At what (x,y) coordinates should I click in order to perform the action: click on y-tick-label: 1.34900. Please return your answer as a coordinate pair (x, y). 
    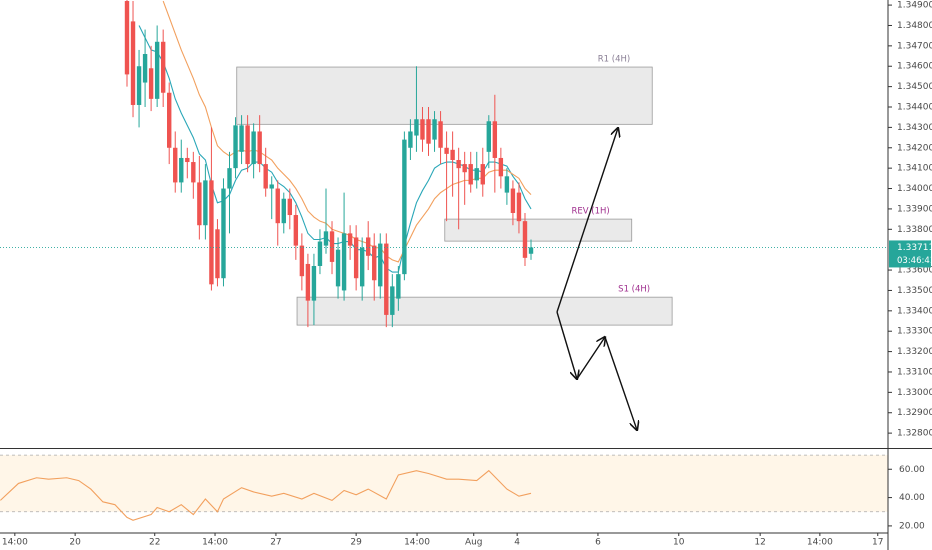
    Looking at the image, I should click on (914, 6).